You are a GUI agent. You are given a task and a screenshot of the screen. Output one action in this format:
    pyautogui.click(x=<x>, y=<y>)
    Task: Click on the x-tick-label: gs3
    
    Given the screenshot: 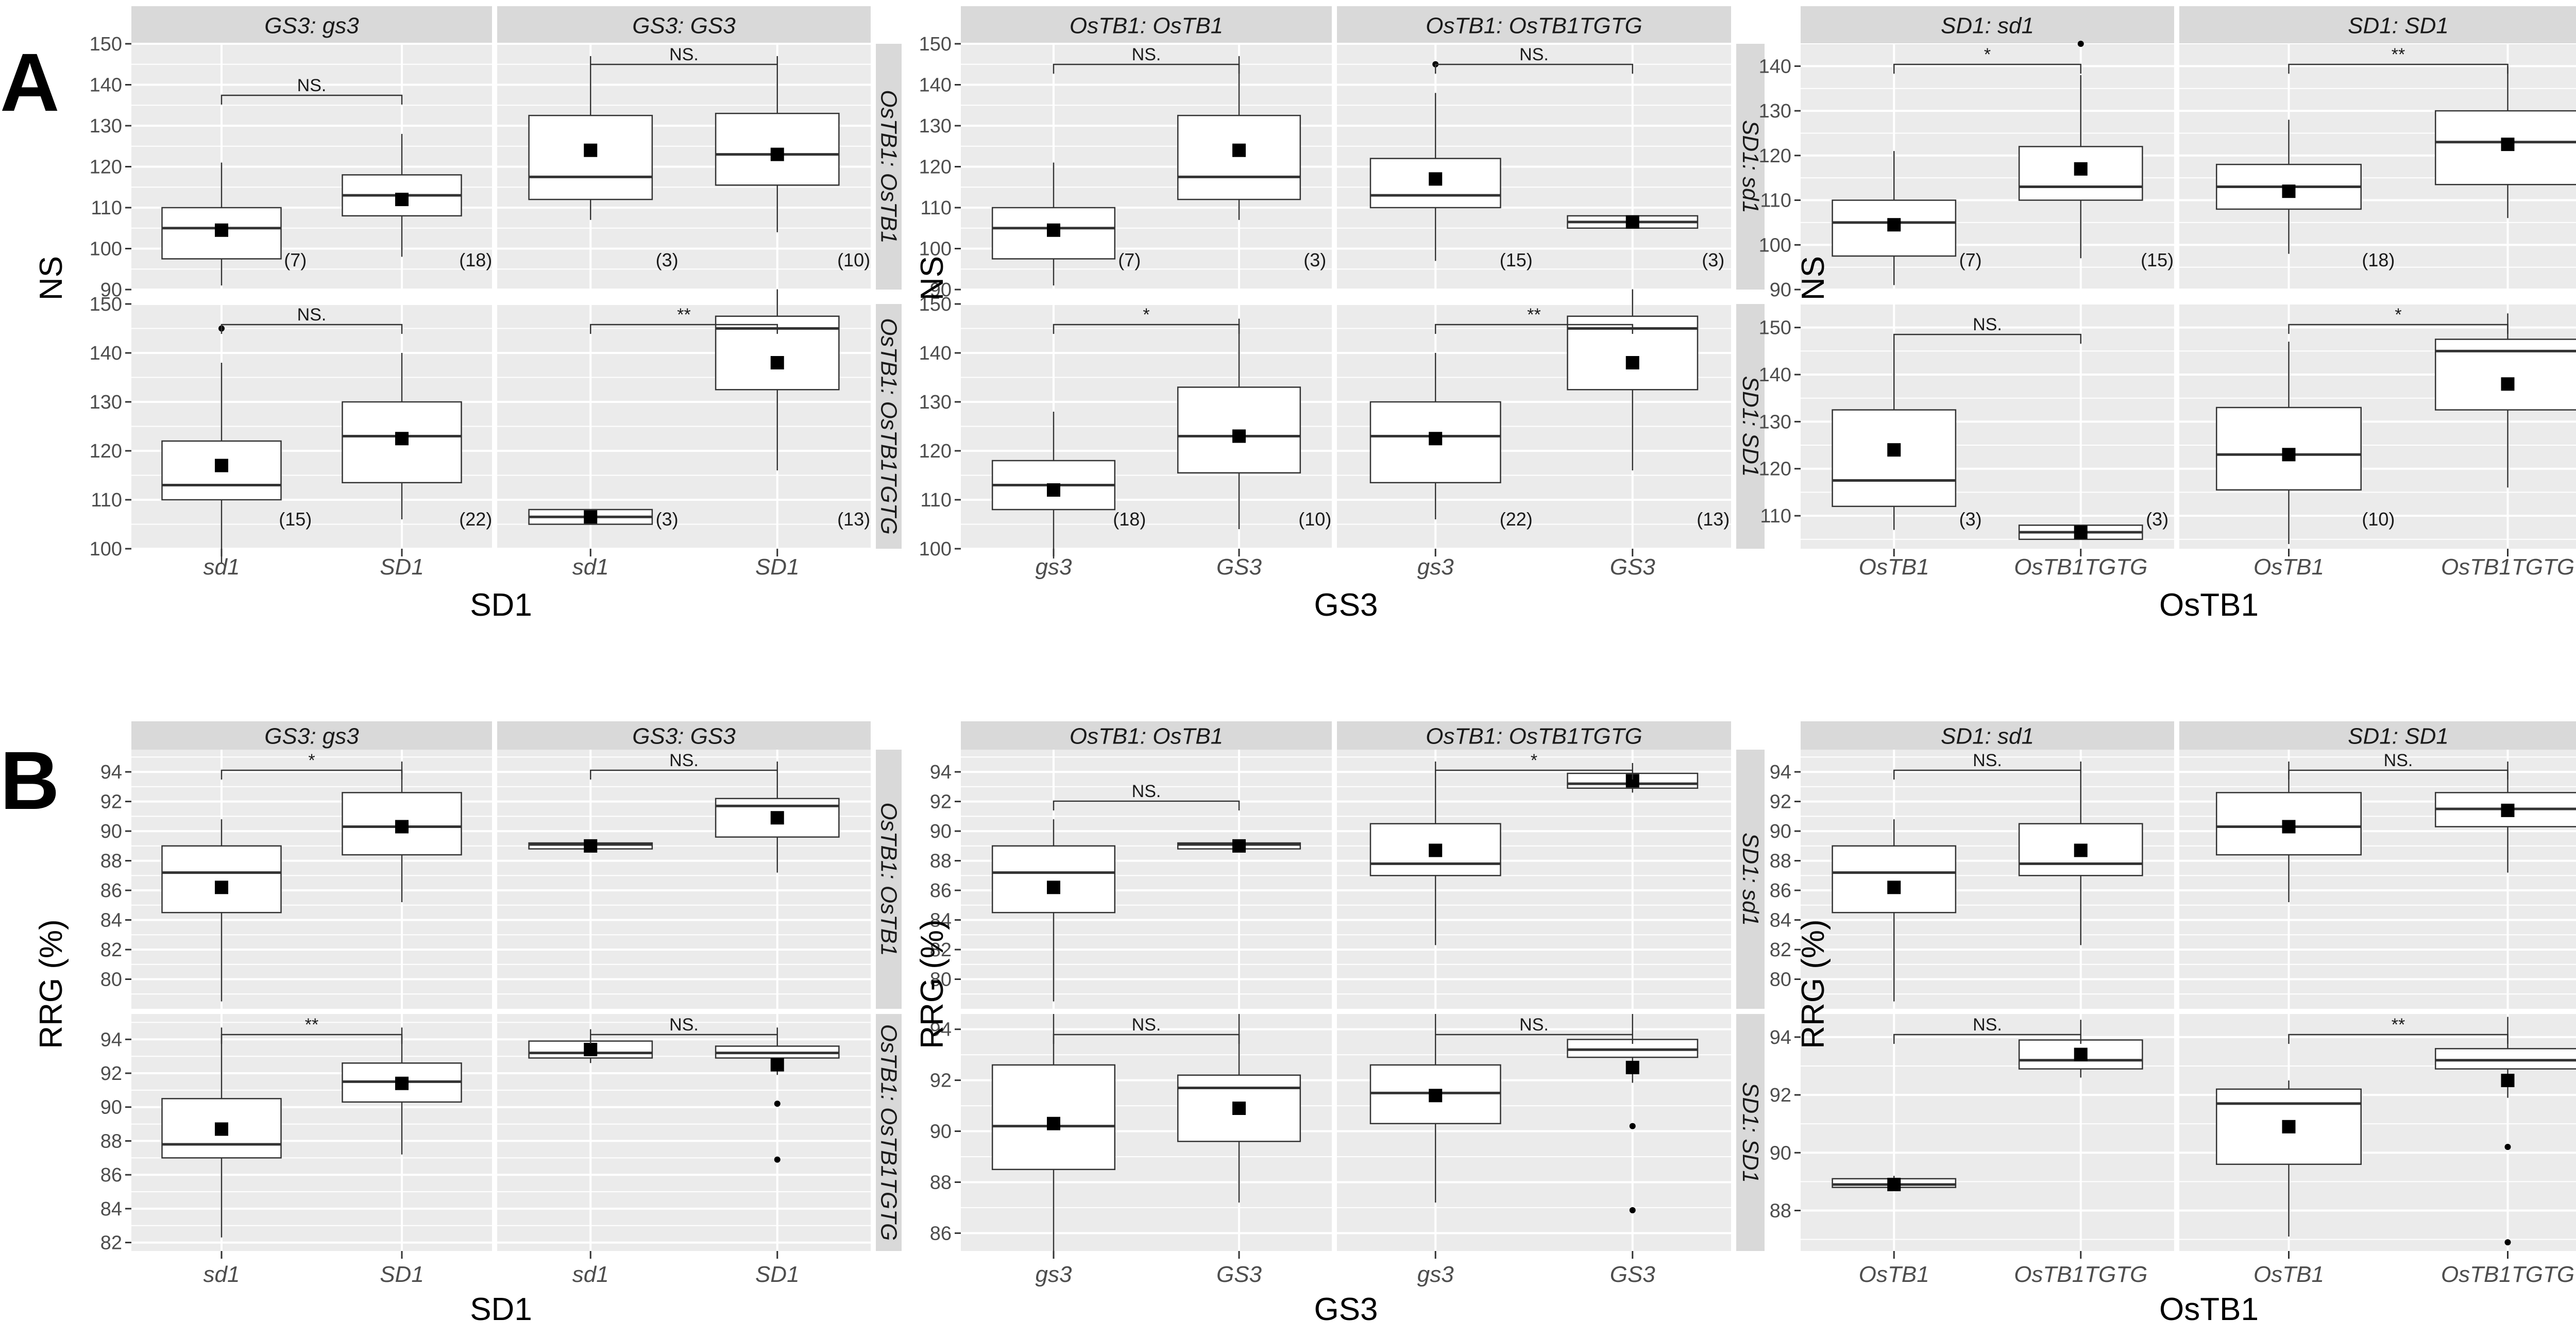 What is the action you would take?
    pyautogui.click(x=1054, y=567)
    